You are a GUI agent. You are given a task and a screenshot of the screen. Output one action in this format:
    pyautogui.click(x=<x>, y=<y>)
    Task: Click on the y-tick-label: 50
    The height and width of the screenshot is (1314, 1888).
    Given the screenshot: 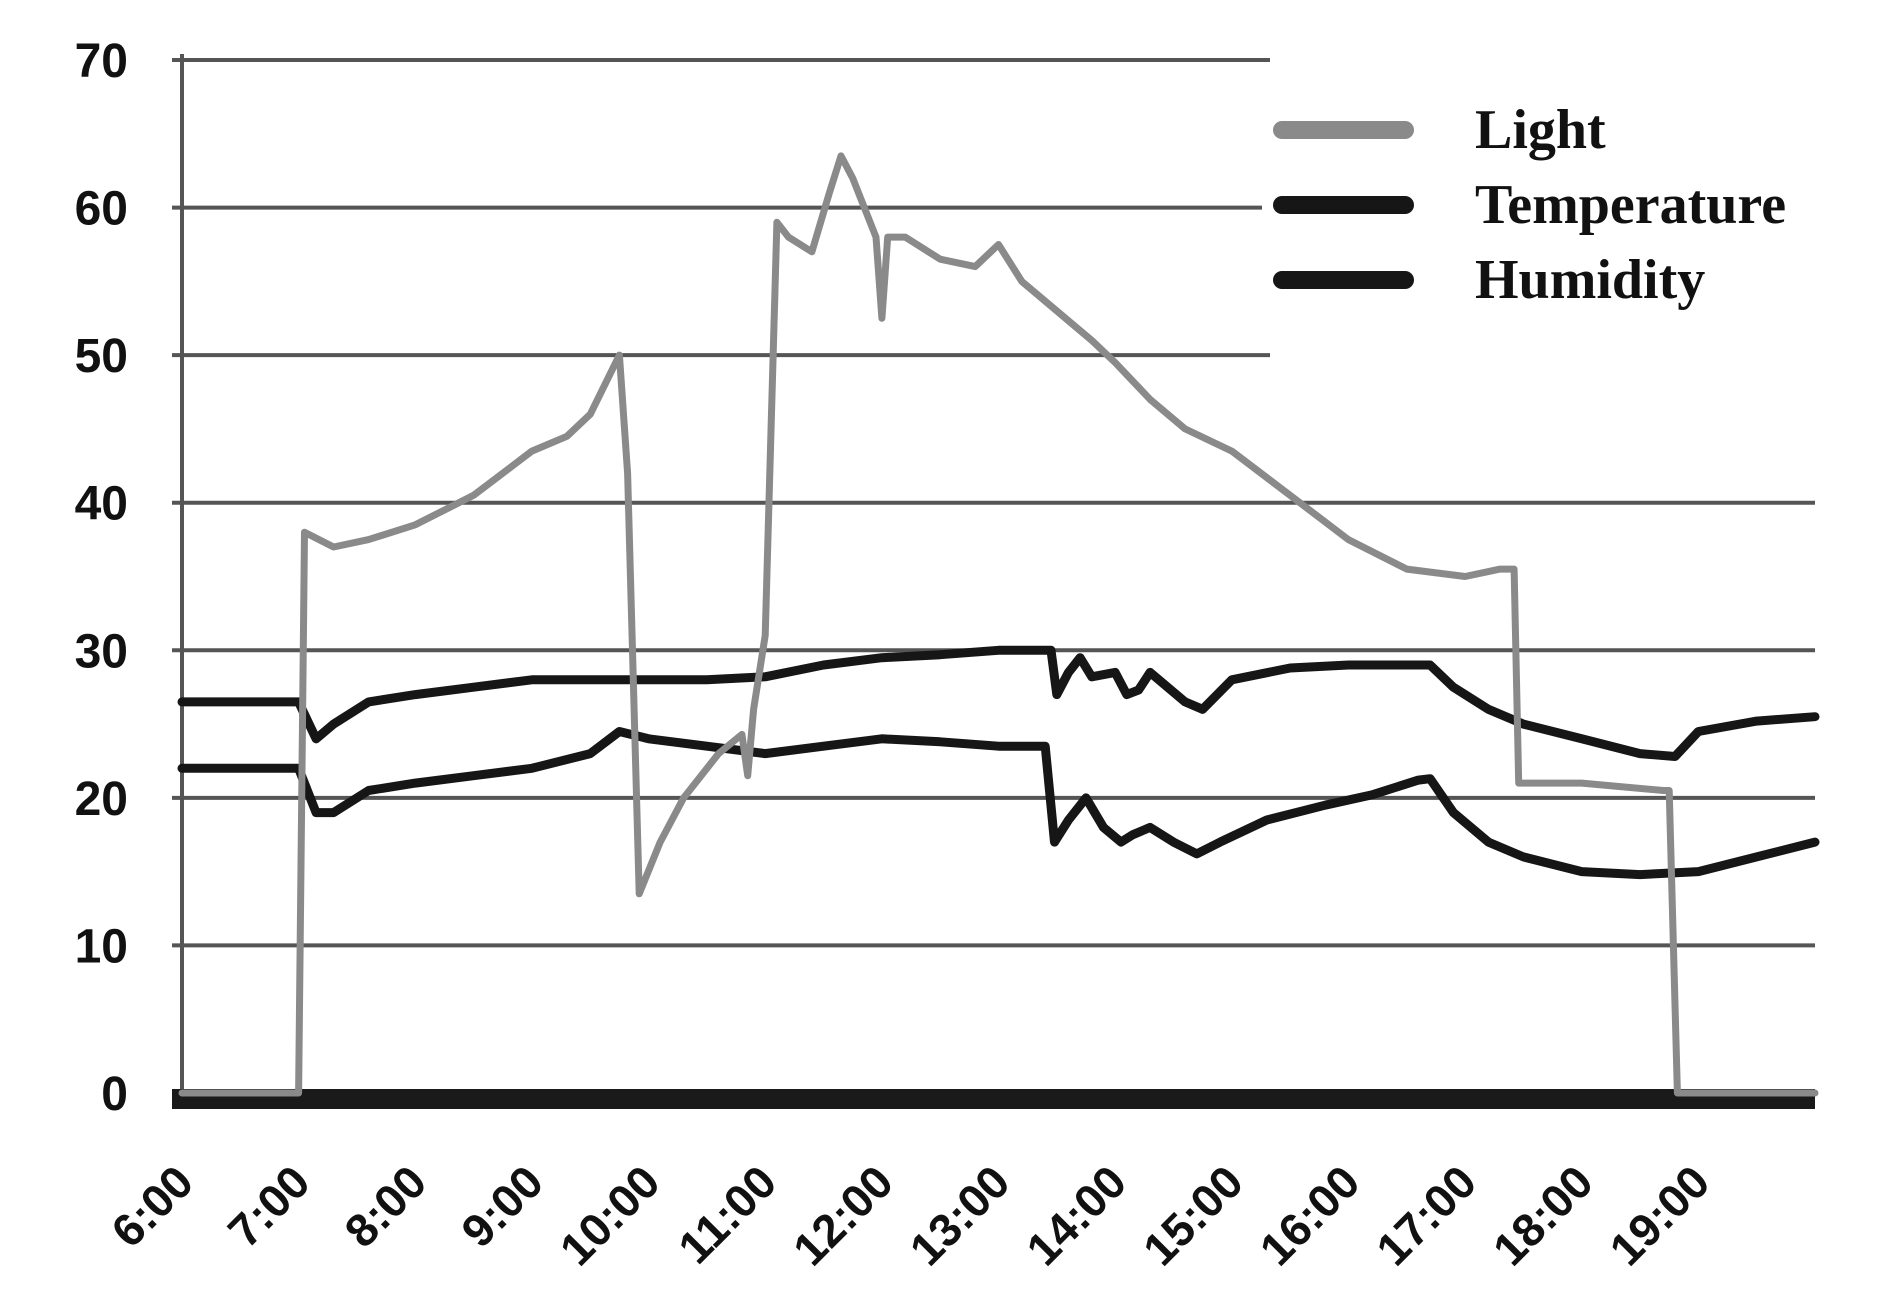 What is the action you would take?
    pyautogui.click(x=101, y=356)
    